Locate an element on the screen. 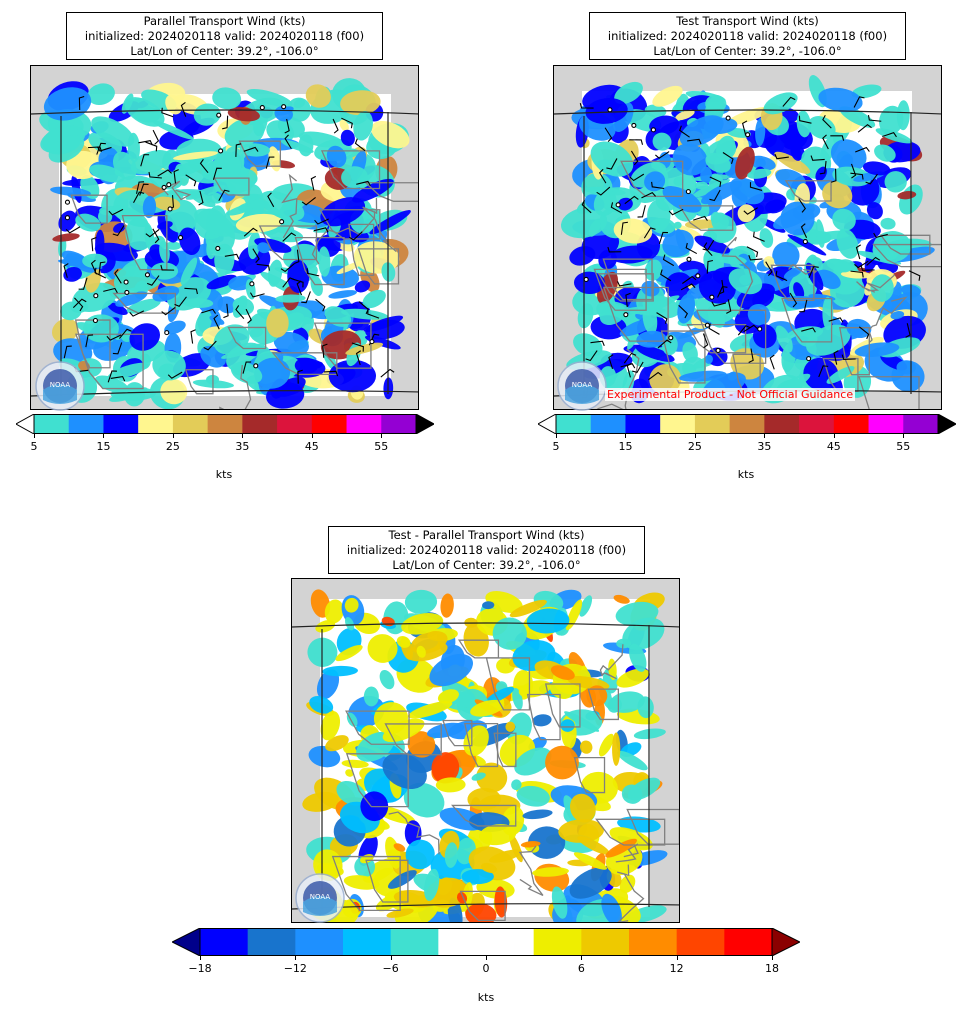 This screenshot has height=1020, width=971. test-map is located at coordinates (747, 237).